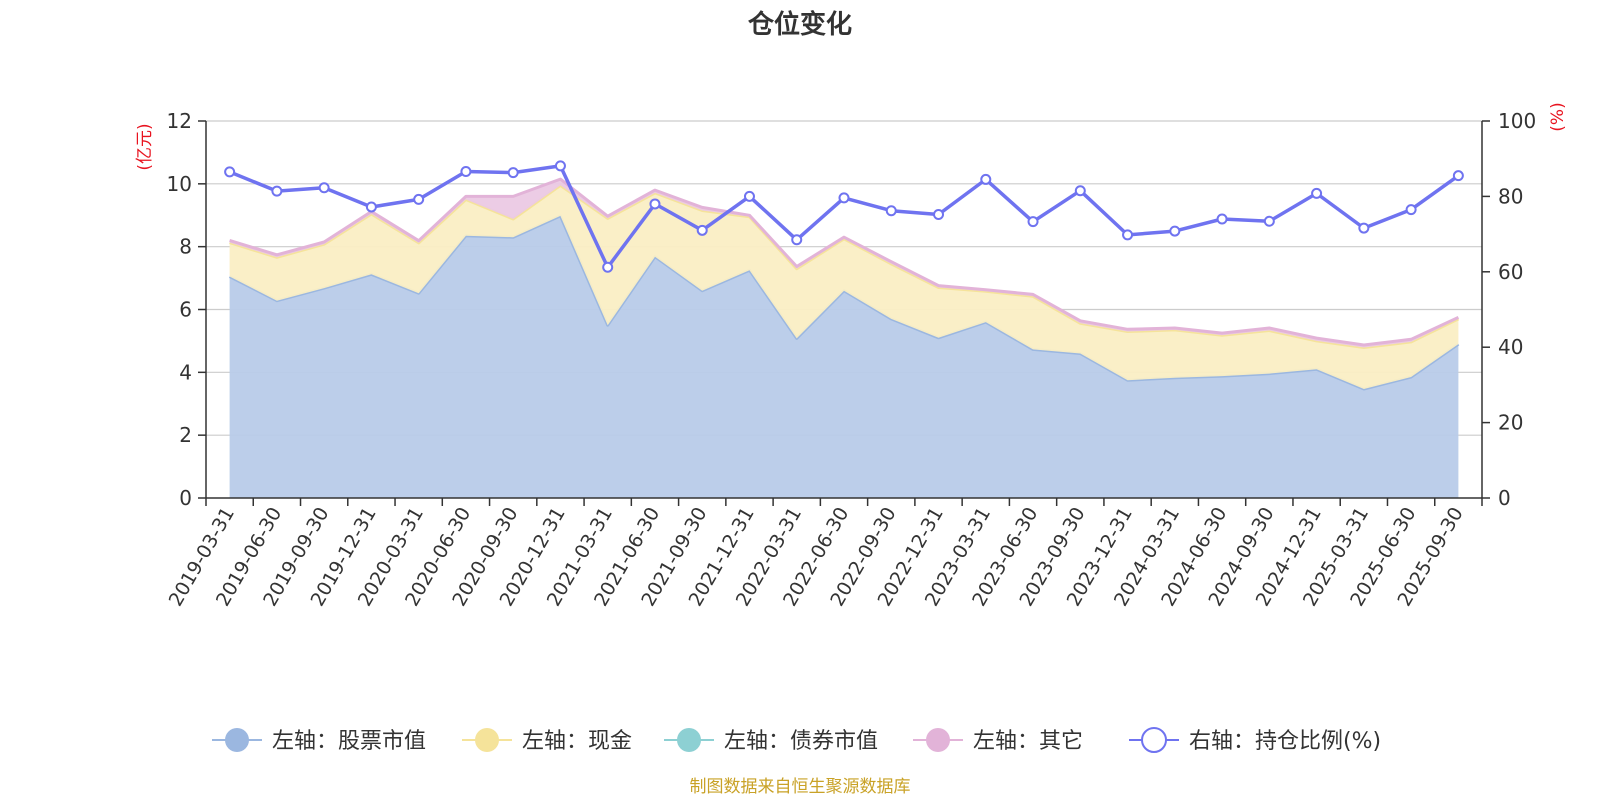 This screenshot has width=1600, height=800. What do you see at coordinates (145, 146) in the screenshot?
I see `left-axis-unit: (亿元)` at bounding box center [145, 146].